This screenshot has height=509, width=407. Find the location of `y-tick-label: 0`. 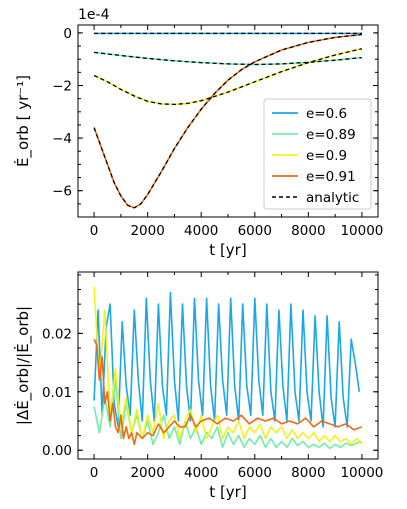

y-tick-label: 0 is located at coordinates (67, 34).